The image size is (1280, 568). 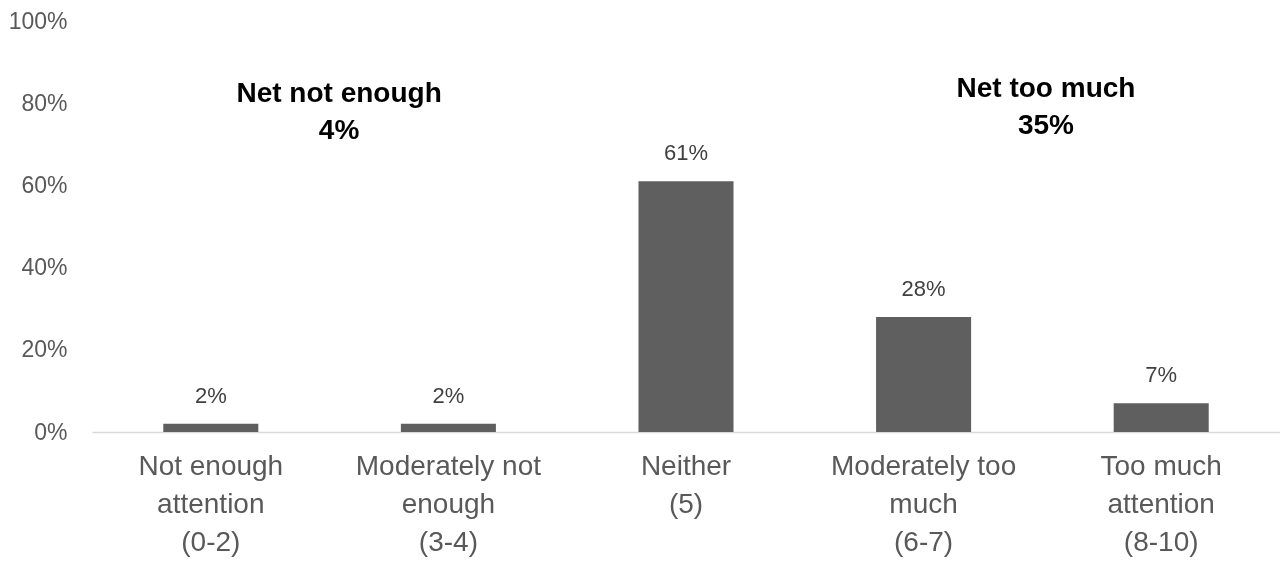 What do you see at coordinates (923, 288) in the screenshot?
I see `data-label: 28%` at bounding box center [923, 288].